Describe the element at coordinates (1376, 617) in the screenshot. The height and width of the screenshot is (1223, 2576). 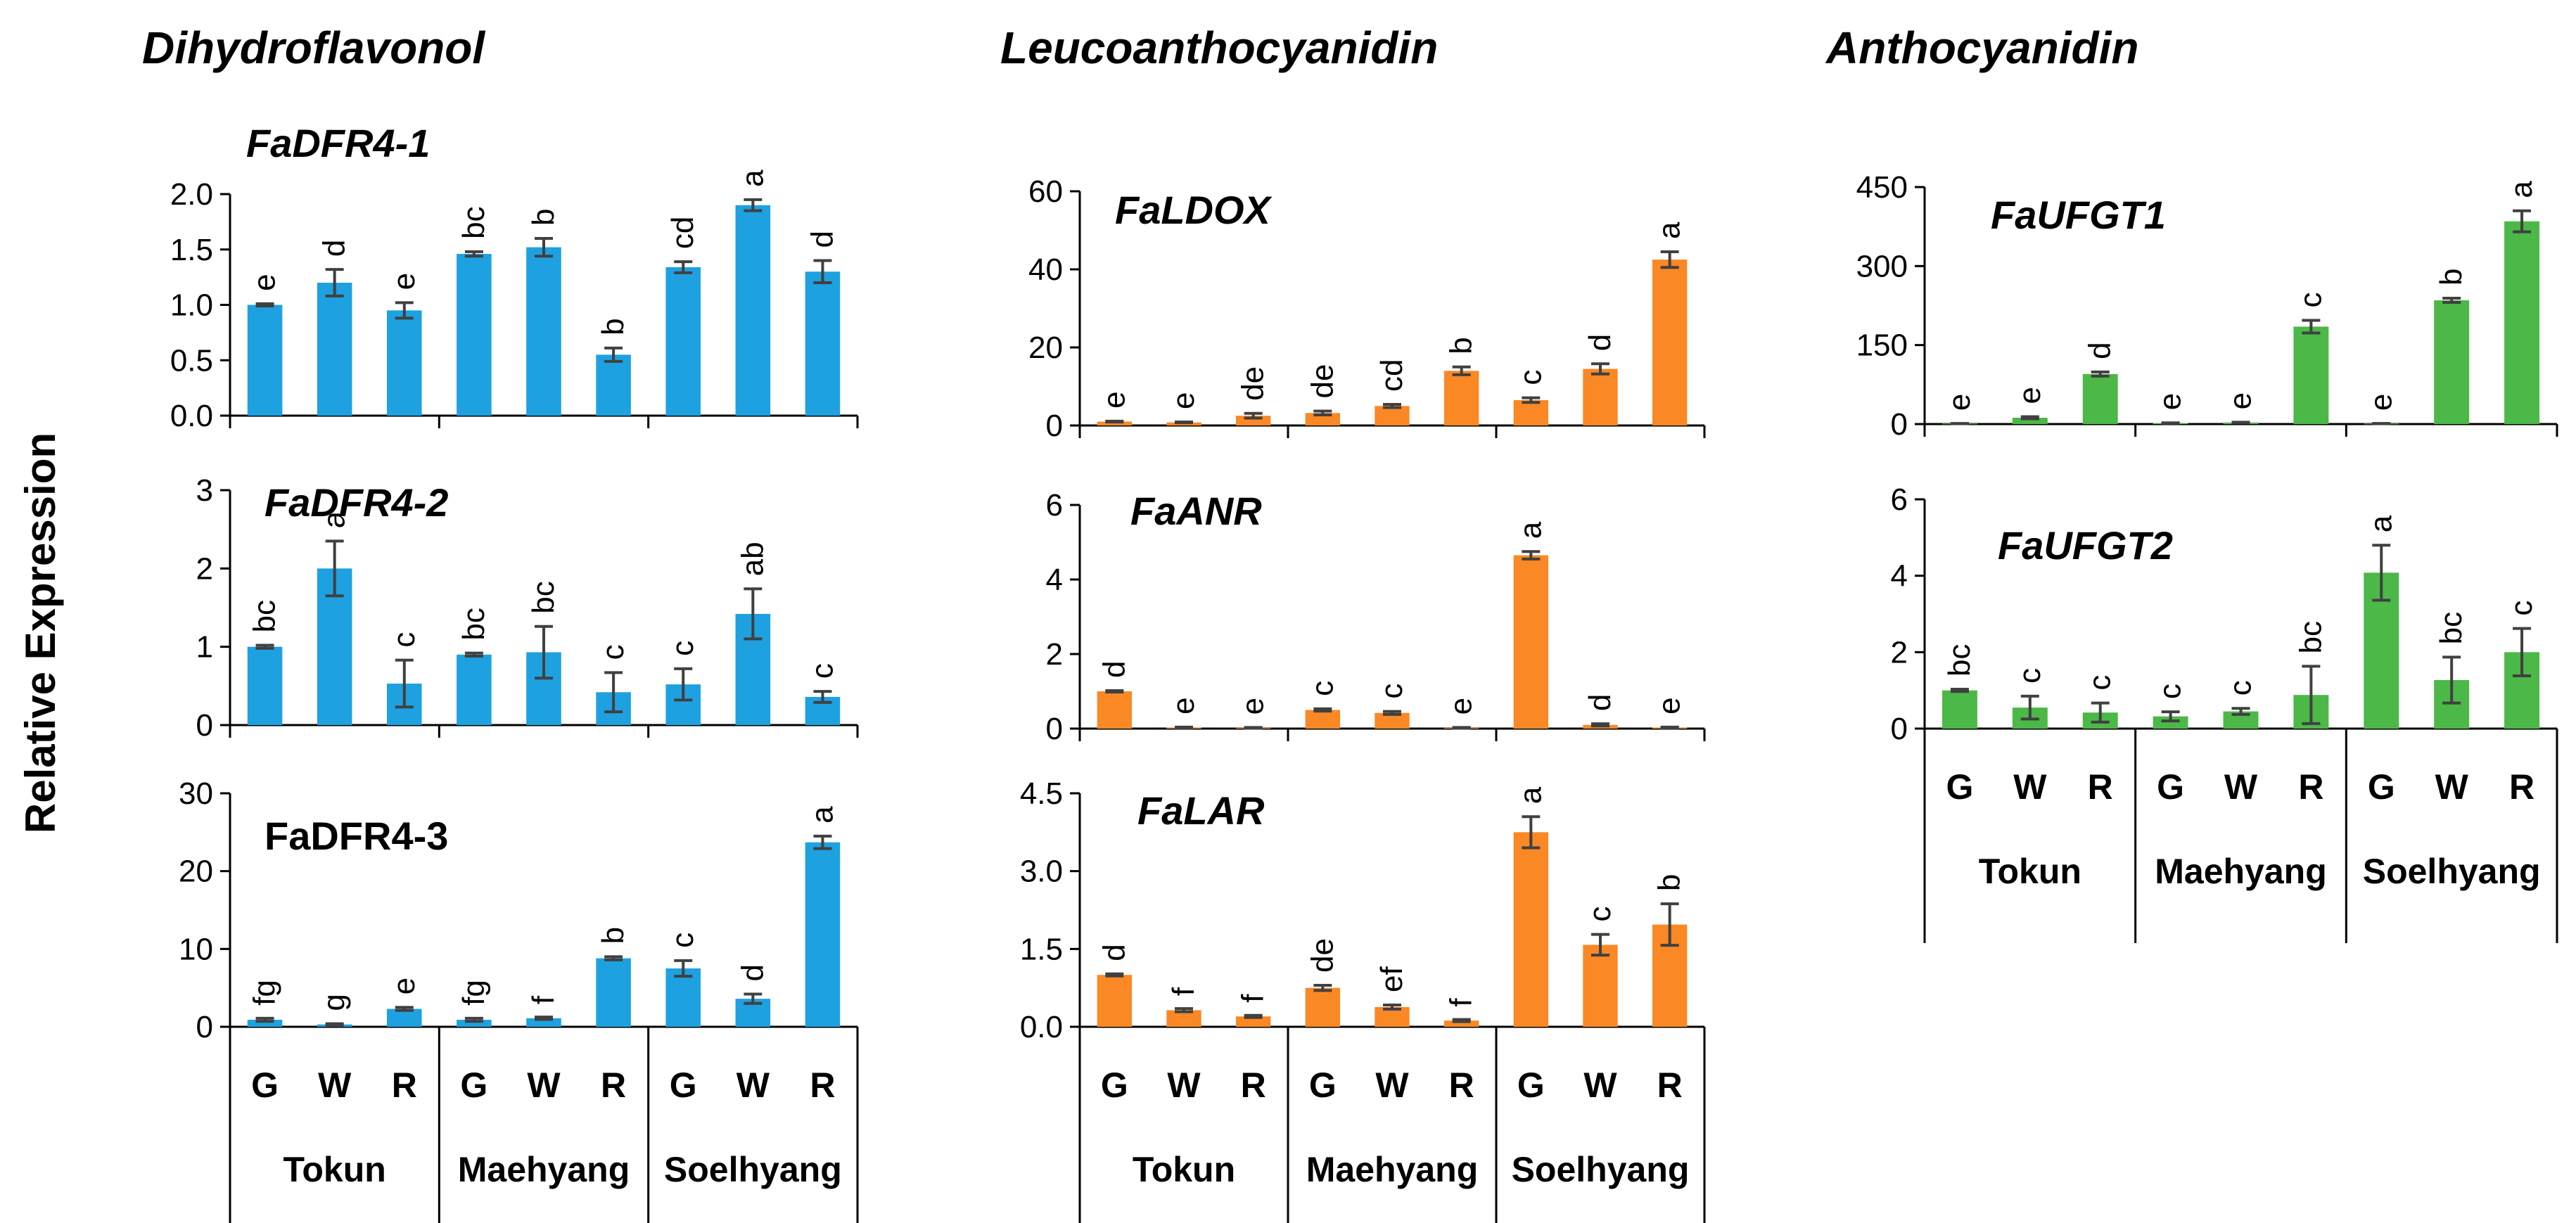
I see `chart-panel-faanr: 0 2 4 6 FaANR d e e c c e a d e` at that location.